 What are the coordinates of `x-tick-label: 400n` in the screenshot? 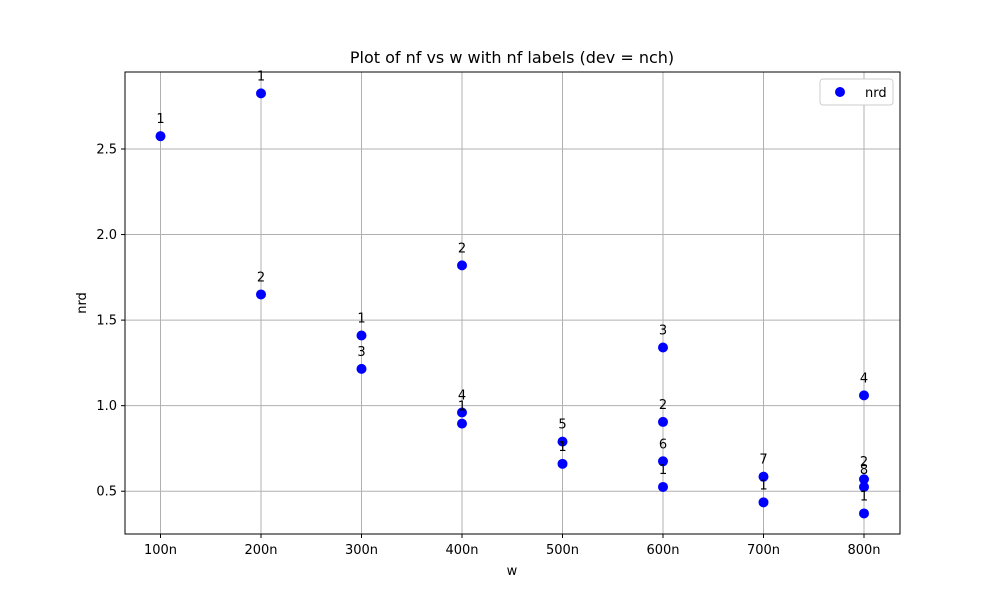 It's located at (461, 550).